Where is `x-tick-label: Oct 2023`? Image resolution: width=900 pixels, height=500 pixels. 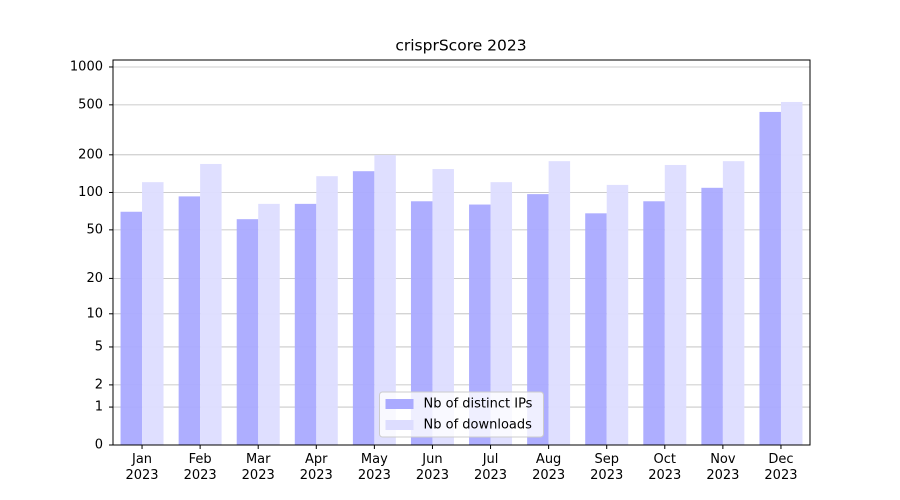
x-tick-label: Oct 2023 is located at coordinates (665, 467).